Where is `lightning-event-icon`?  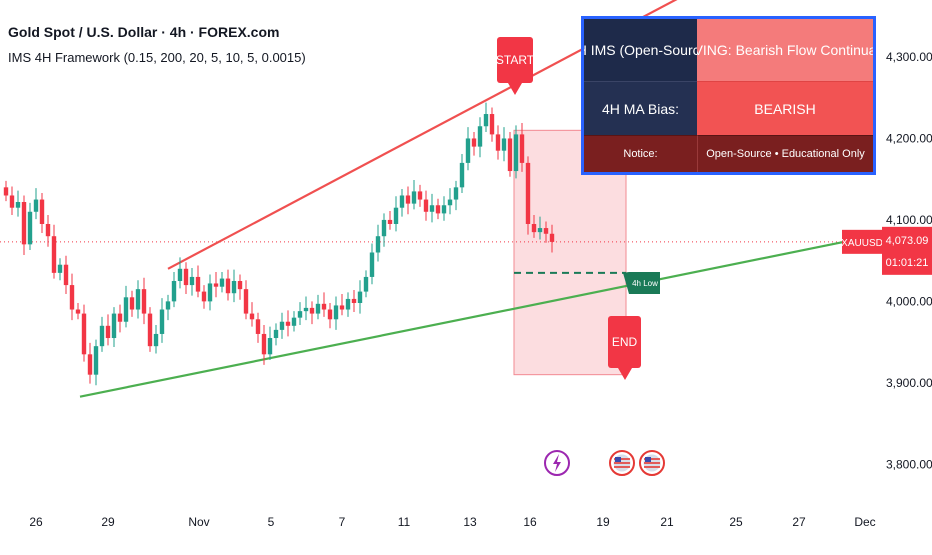
lightning-event-icon is located at coordinates (557, 463).